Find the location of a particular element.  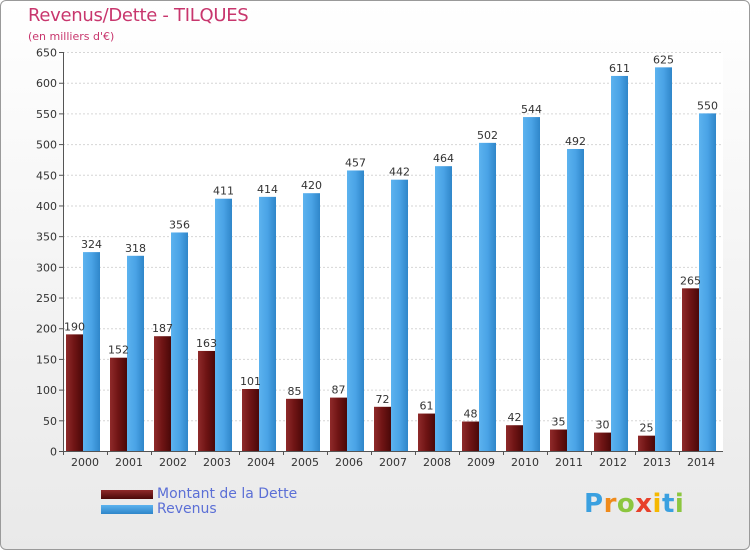

data-label-revenus: 324 is located at coordinates (91, 244).